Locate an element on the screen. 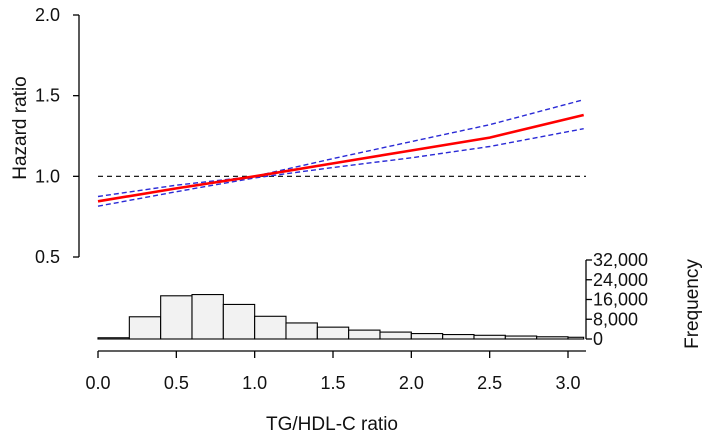 The image size is (709, 438). frequency-tick-label: 8,000 is located at coordinates (615, 319).